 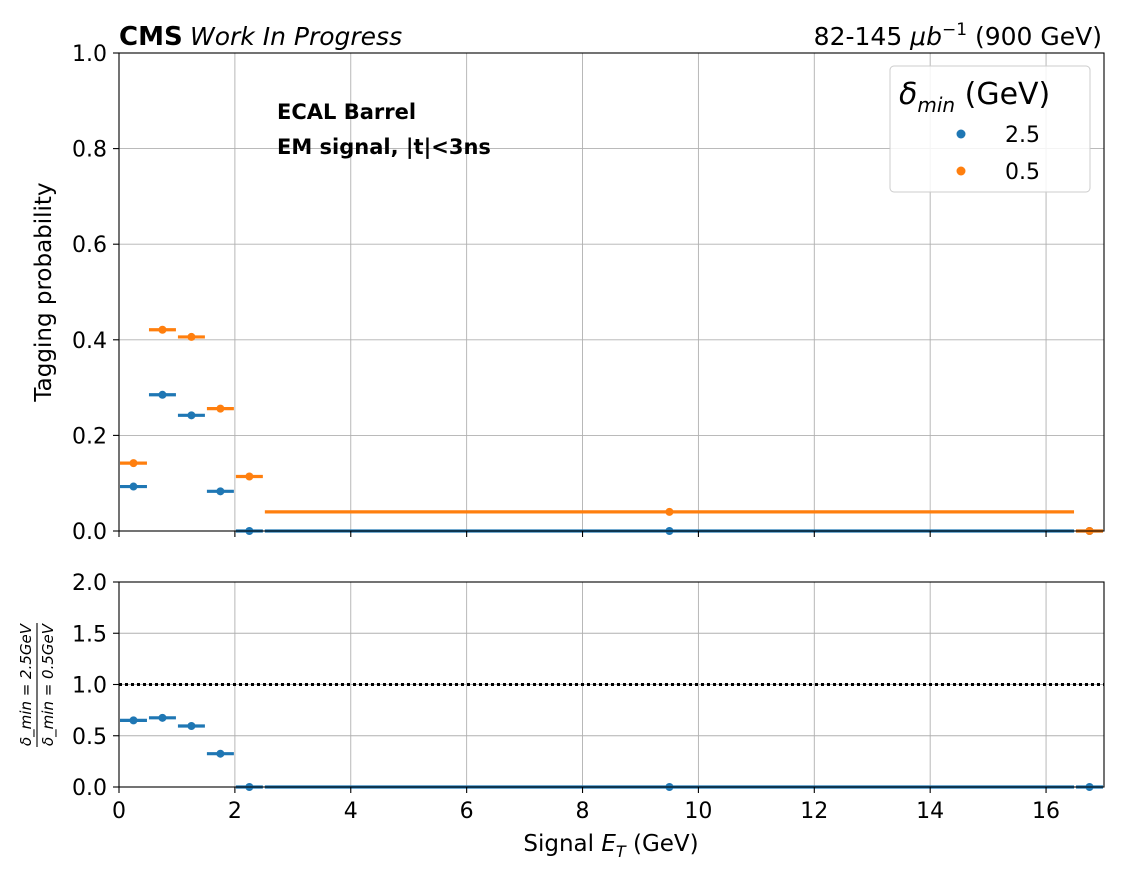 I want to click on legend-title-subscript: min, so click(x=936, y=105).